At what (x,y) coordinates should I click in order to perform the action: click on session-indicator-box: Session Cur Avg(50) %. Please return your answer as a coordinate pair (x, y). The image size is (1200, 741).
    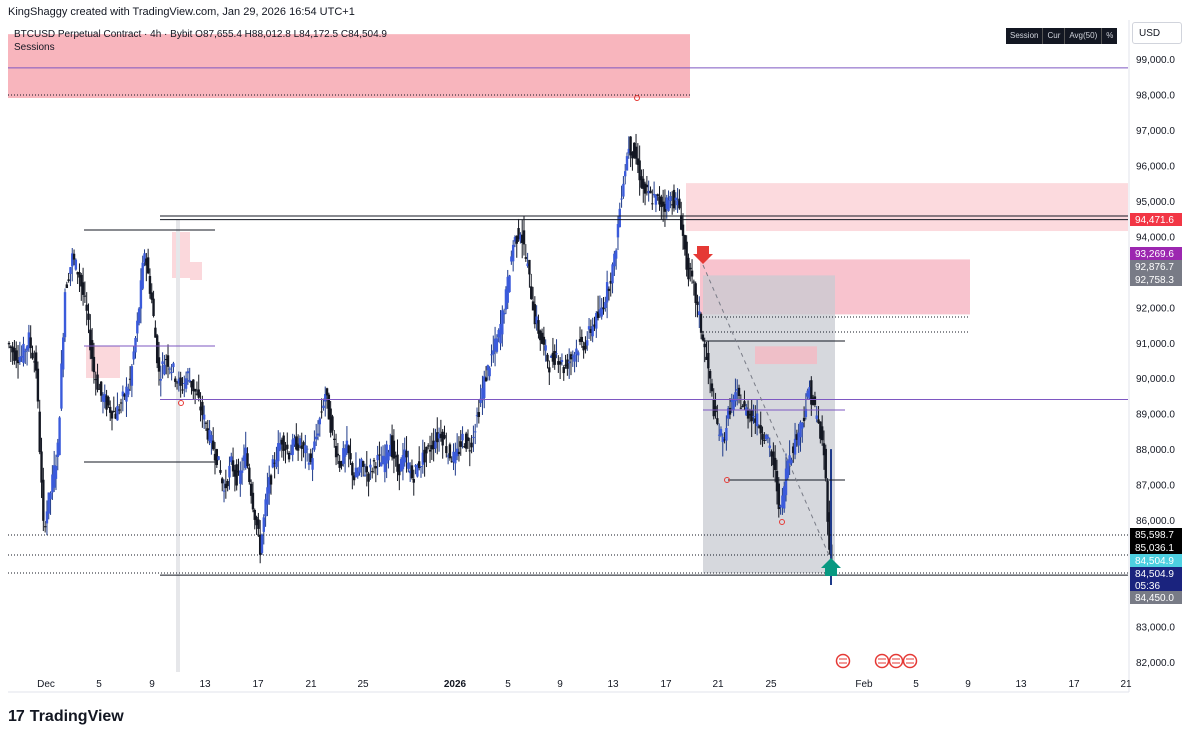
    Looking at the image, I should click on (1062, 36).